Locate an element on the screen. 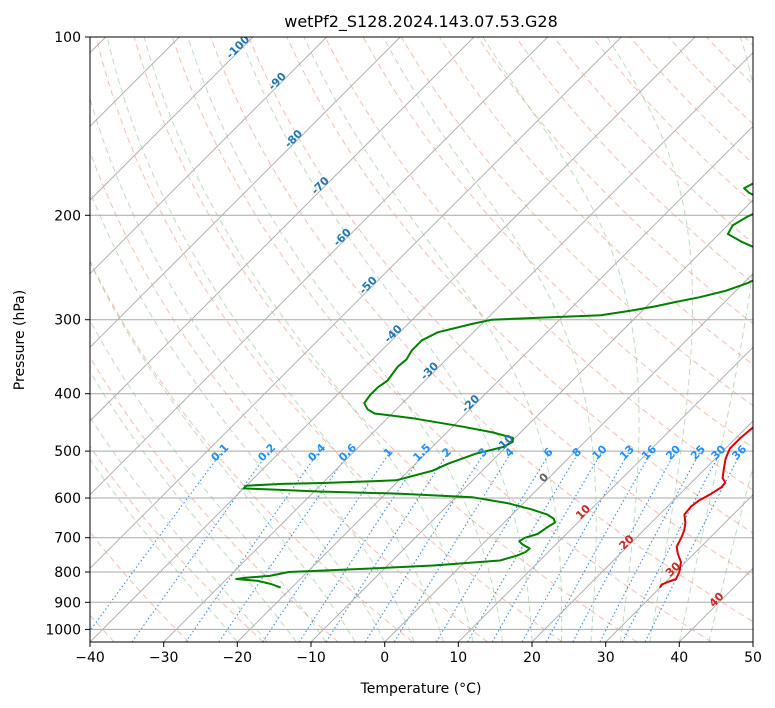 This screenshot has height=708, width=775. chart-title: wetPf2_S128.2024.143.07.53.G28 is located at coordinates (421, 22).